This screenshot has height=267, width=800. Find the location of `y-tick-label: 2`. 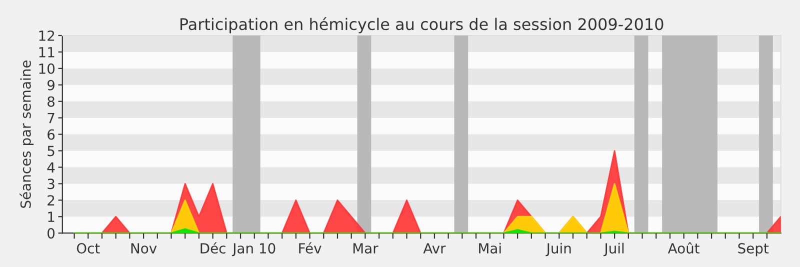

y-tick-label: 2 is located at coordinates (51, 200).